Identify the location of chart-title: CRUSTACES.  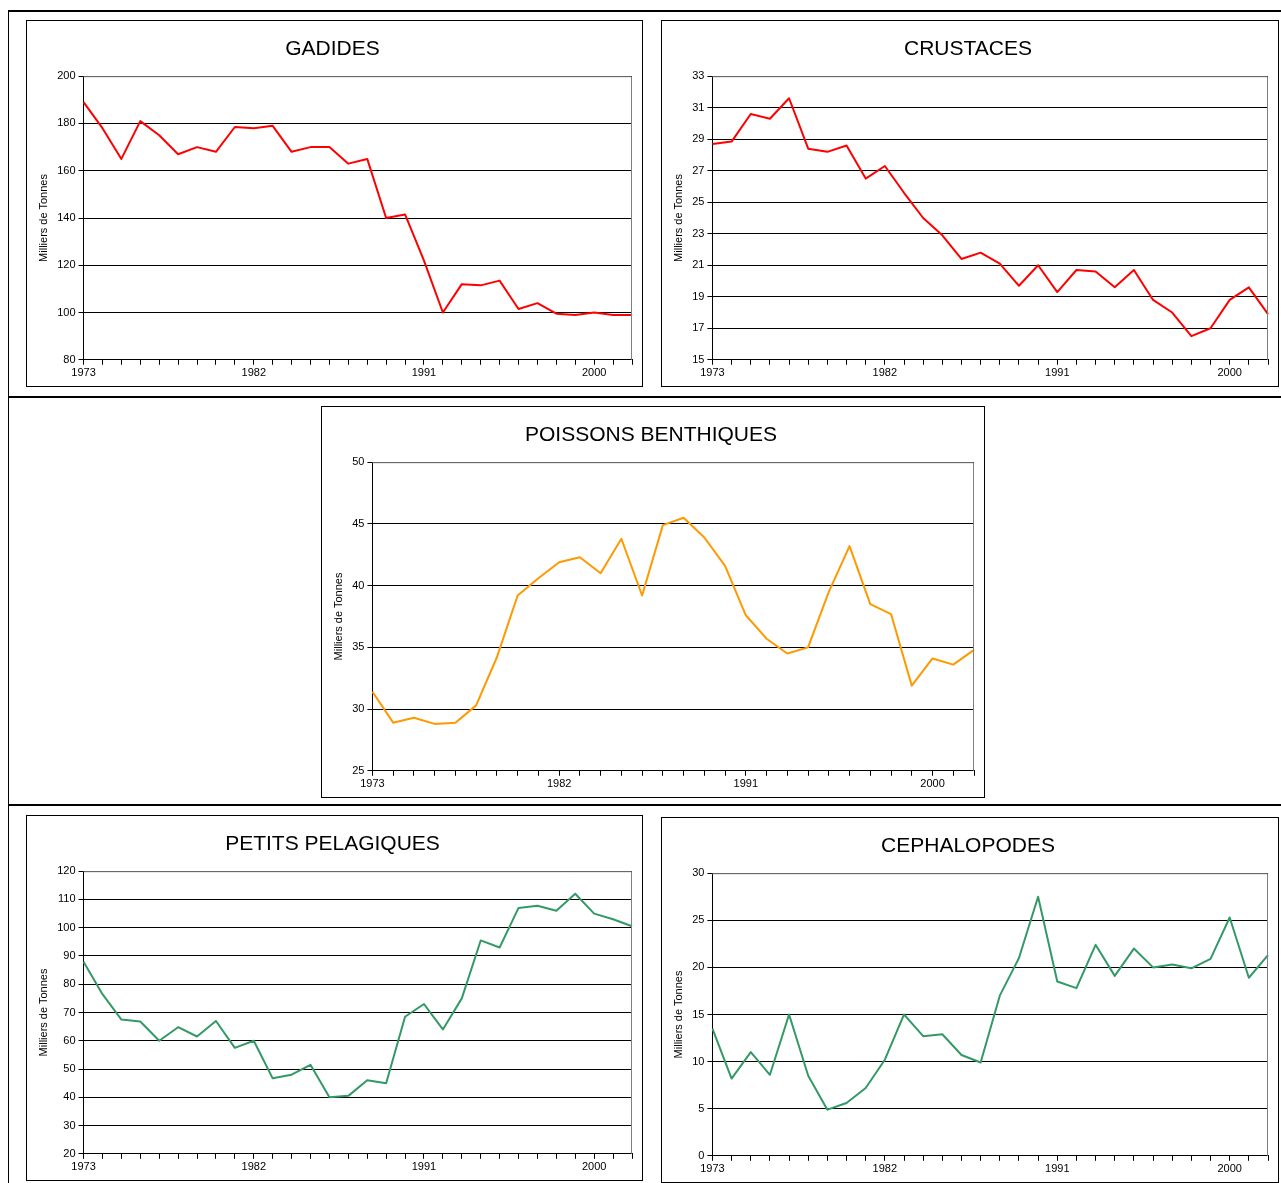
(968, 48).